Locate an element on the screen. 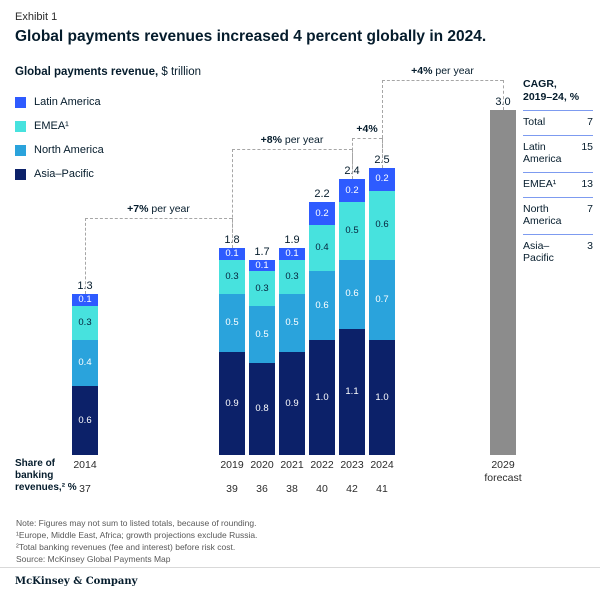 This screenshot has width=600, height=600. x-axis-year-label: 2024 is located at coordinates (382, 465).